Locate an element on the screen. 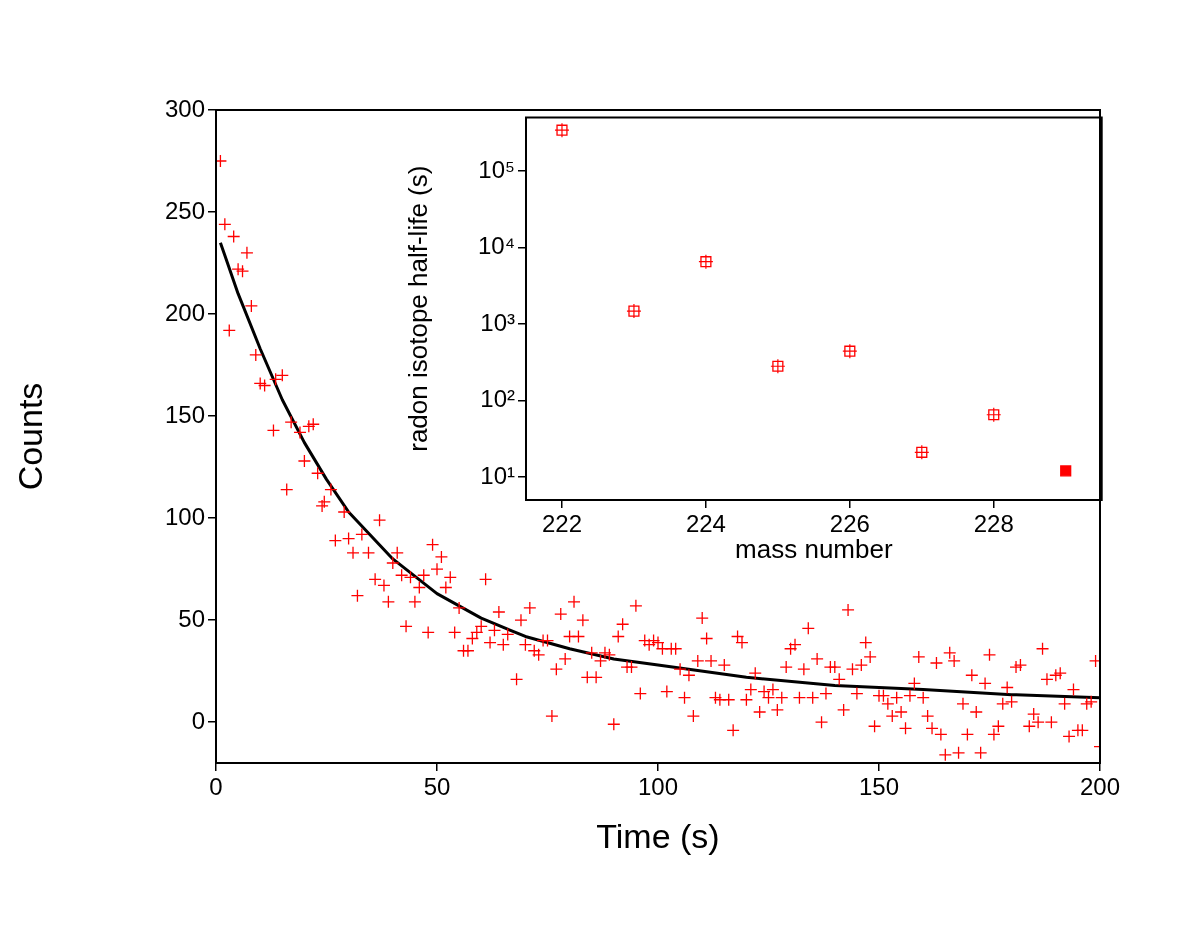 This screenshot has width=1187, height=933. y-tick-label: 150 is located at coordinates (184, 414).